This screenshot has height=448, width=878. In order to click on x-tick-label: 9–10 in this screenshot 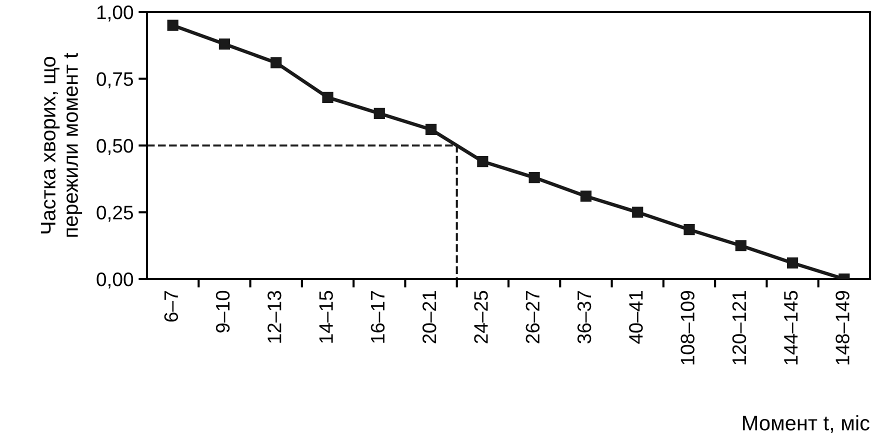, I will do `click(223, 311)`.